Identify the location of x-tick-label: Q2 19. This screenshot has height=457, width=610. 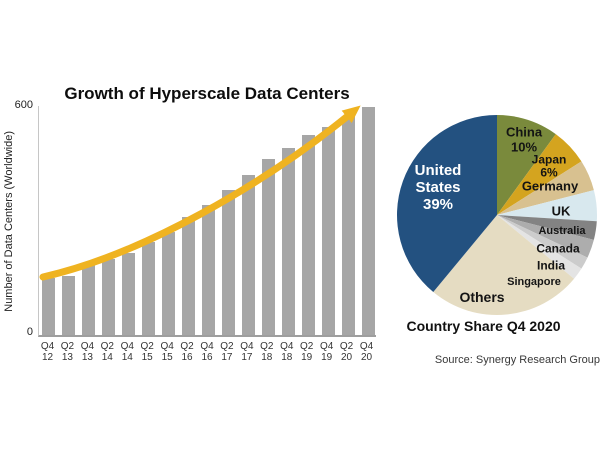
(307, 352).